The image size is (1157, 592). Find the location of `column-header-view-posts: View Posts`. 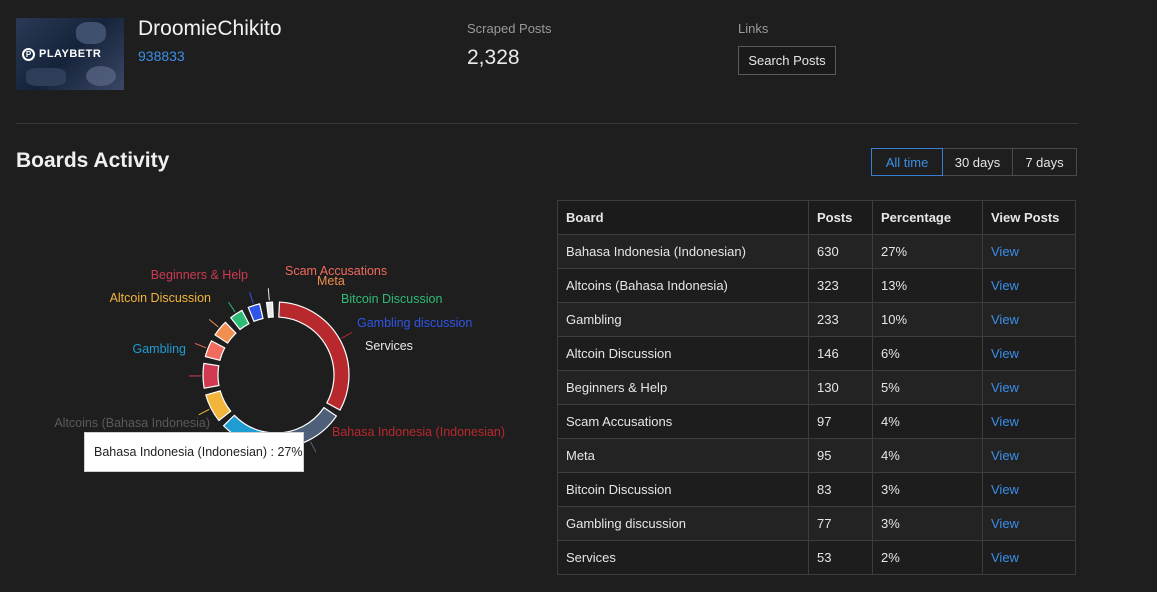

column-header-view-posts: View Posts is located at coordinates (1029, 217).